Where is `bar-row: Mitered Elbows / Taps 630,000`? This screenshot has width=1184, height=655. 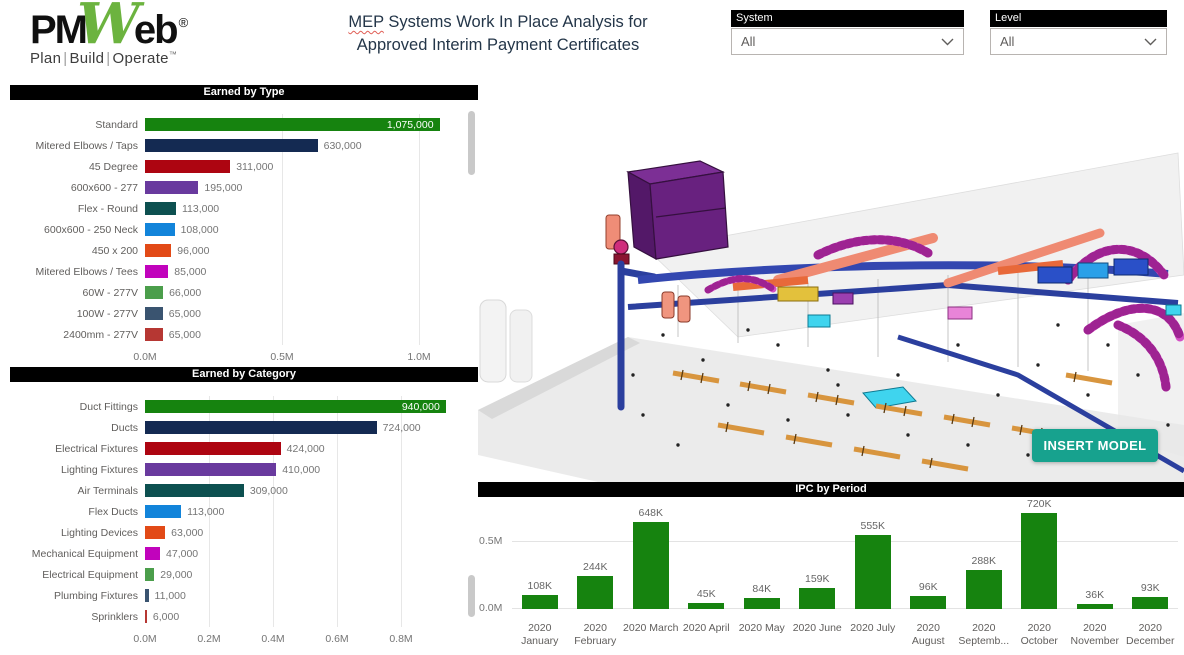 bar-row: Mitered Elbows / Taps 630,000 is located at coordinates (244, 145).